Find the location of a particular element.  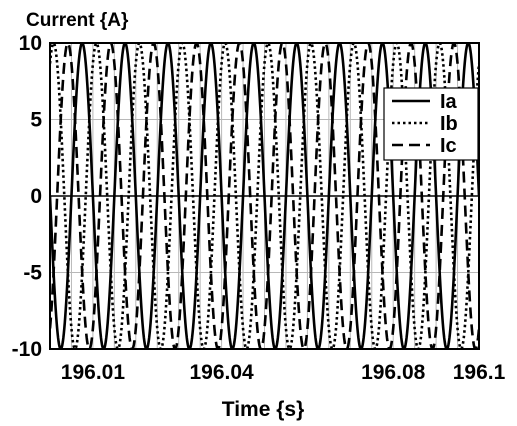

y-tick-label: 10 is located at coordinates (30, 43).